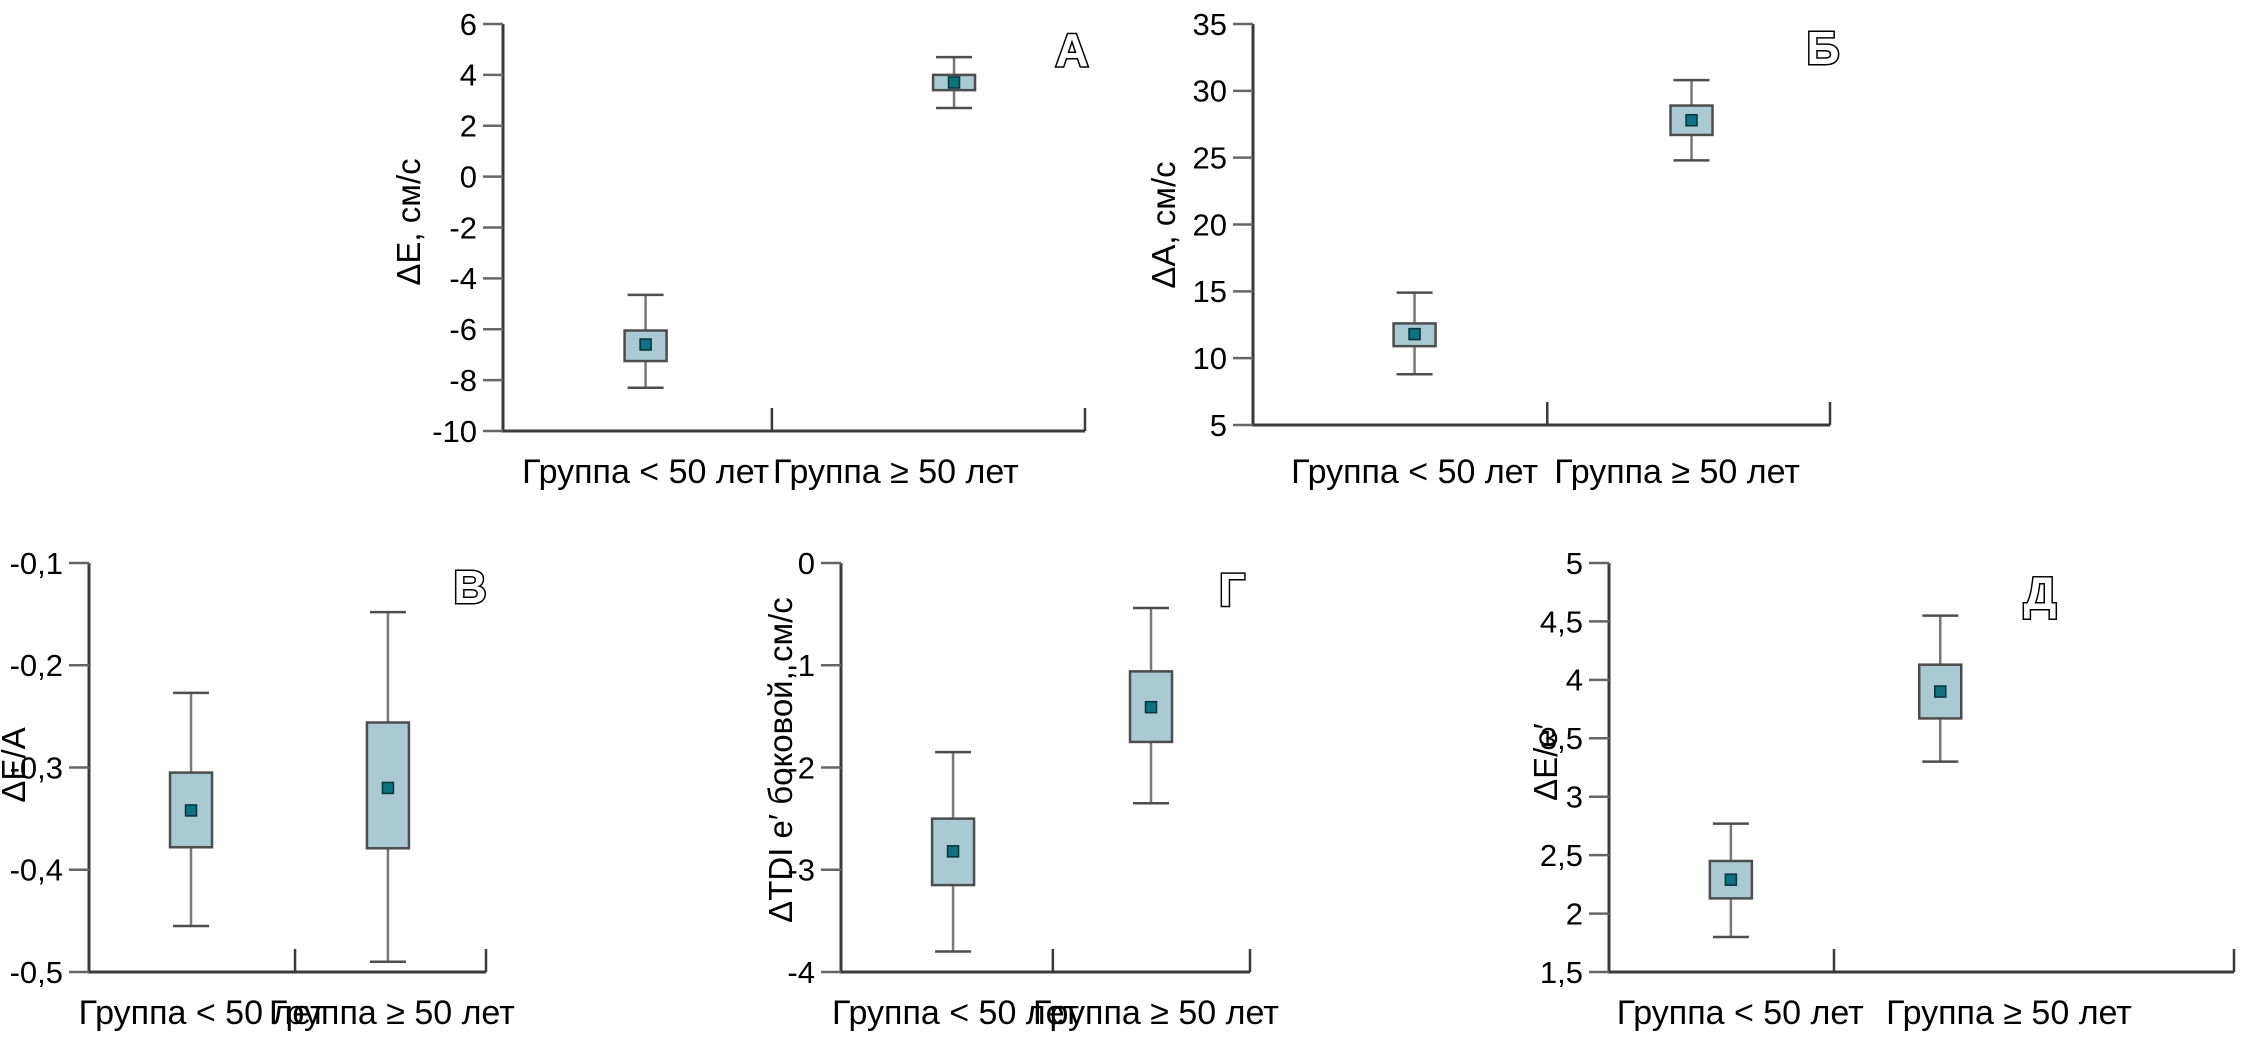 This screenshot has width=2243, height=1042. I want to click on y-axis-label: ΔA, см/с, so click(1163, 224).